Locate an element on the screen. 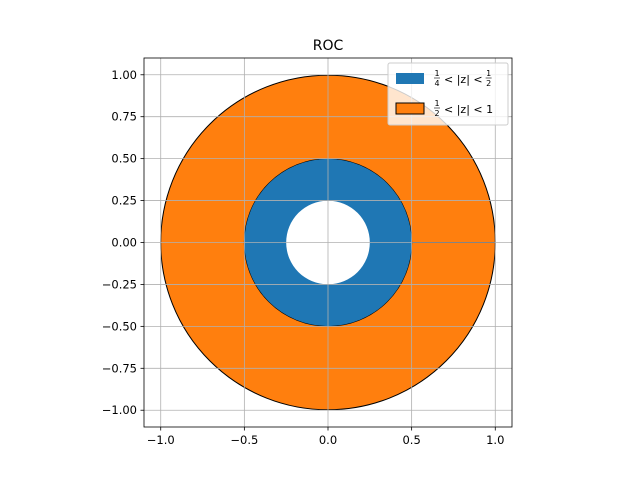  x-tick-label-1: −0.5 is located at coordinates (244, 440).